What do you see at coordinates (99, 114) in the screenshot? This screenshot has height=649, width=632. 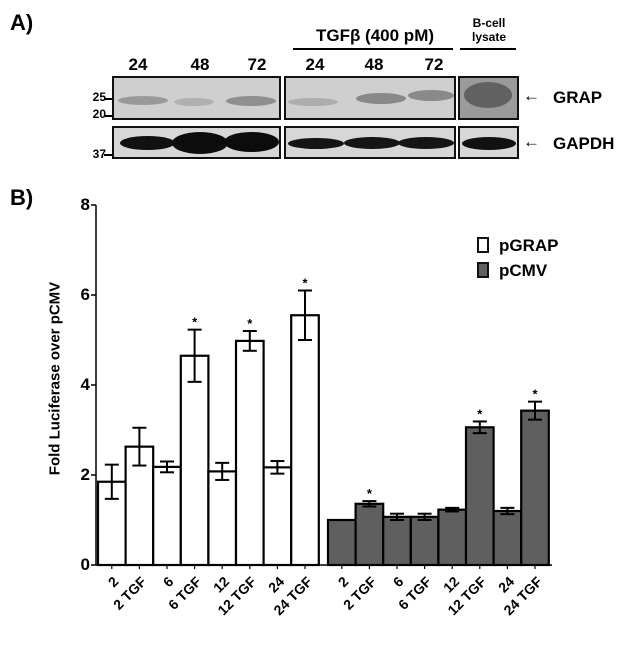 I see `mw-marker: 20` at bounding box center [99, 114].